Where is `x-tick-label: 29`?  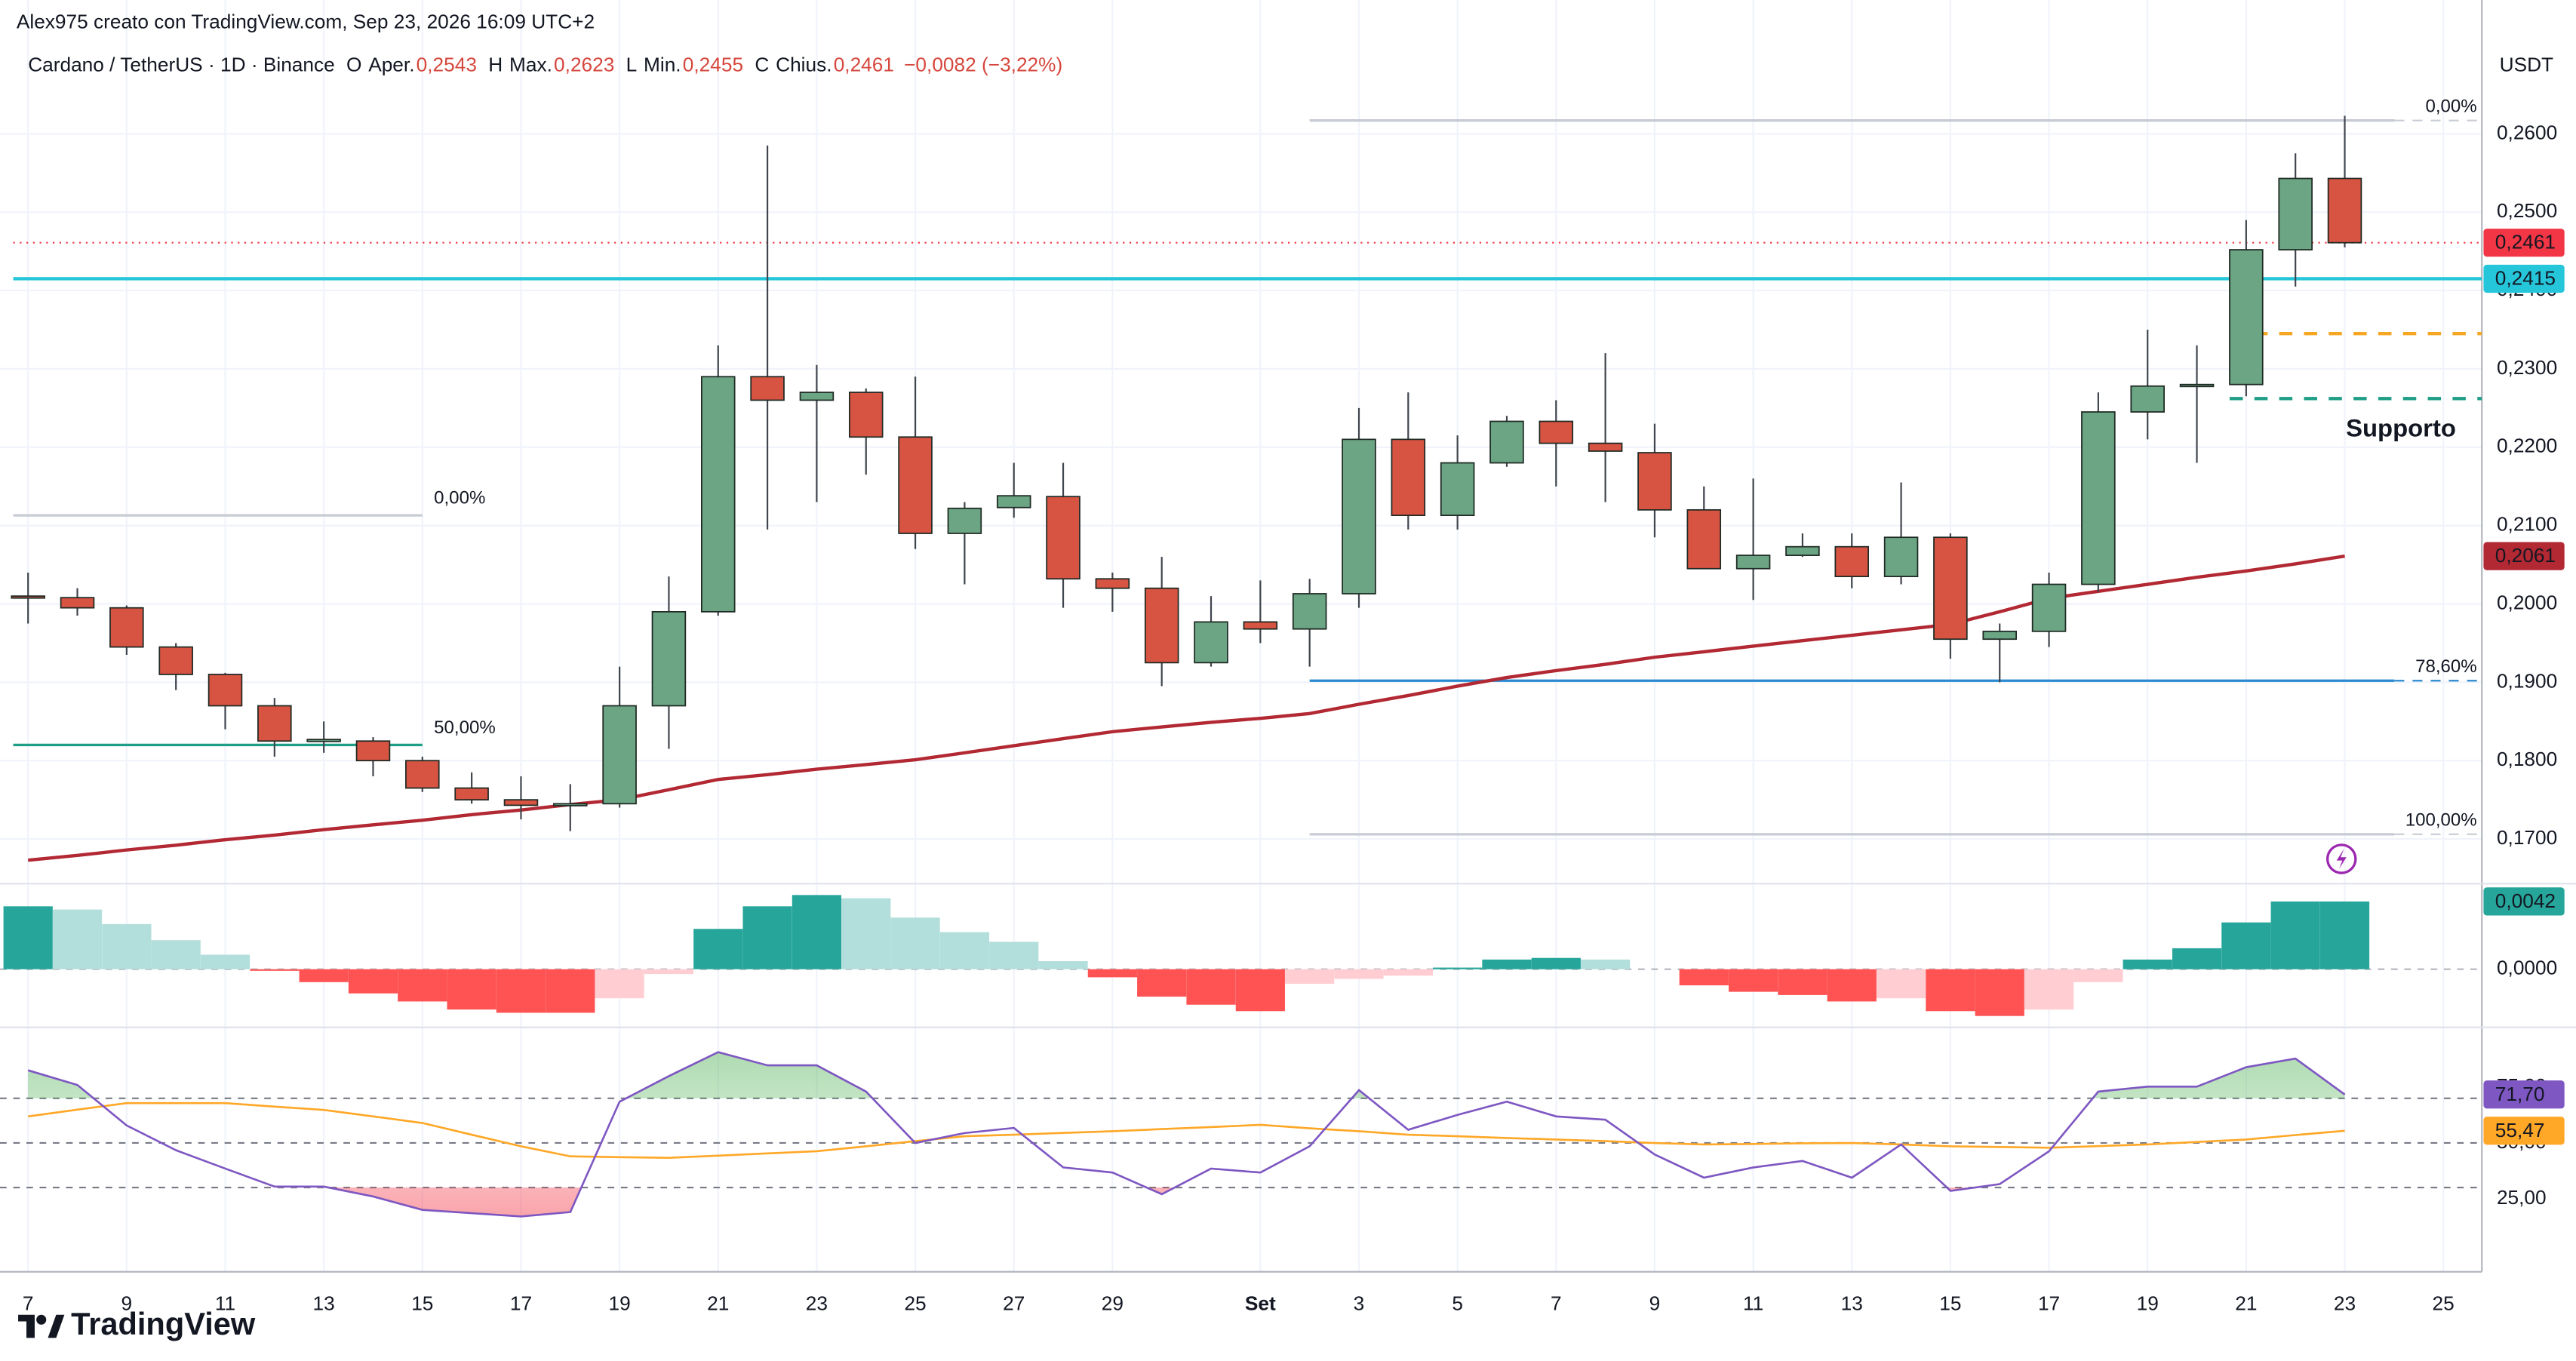
x-tick-label: 29 is located at coordinates (1113, 1303).